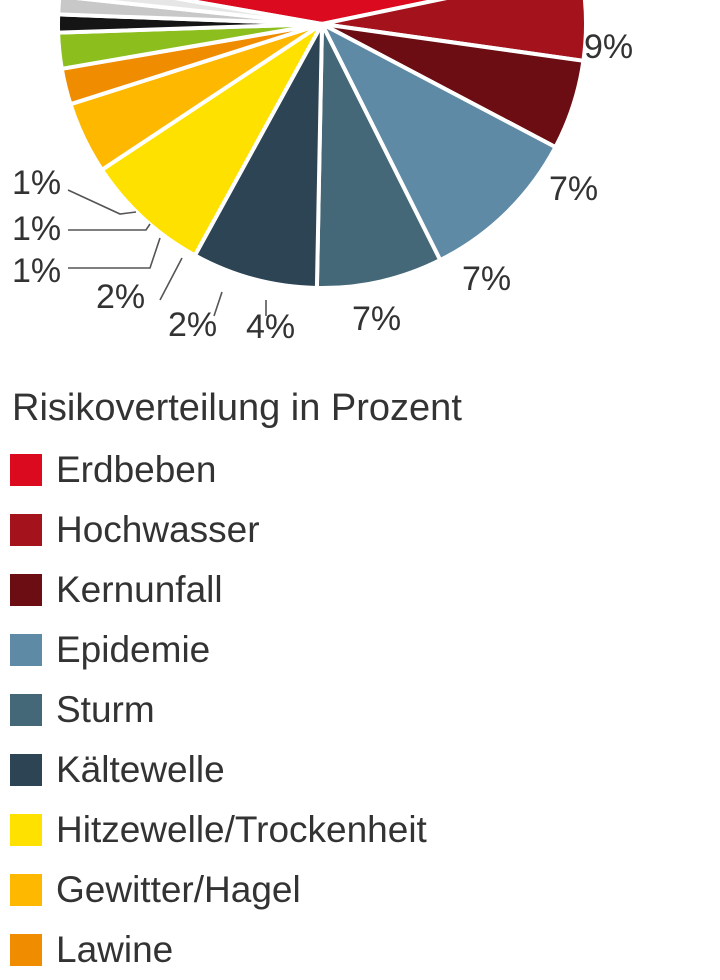 Image resolution: width=720 pixels, height=980 pixels. I want to click on legend-item: Lawine, so click(218, 950).